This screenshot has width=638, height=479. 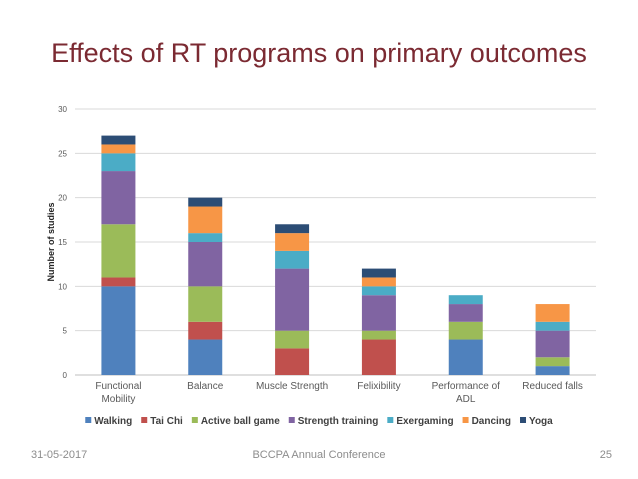 I want to click on y-tick-label: 25, so click(x=62, y=153).